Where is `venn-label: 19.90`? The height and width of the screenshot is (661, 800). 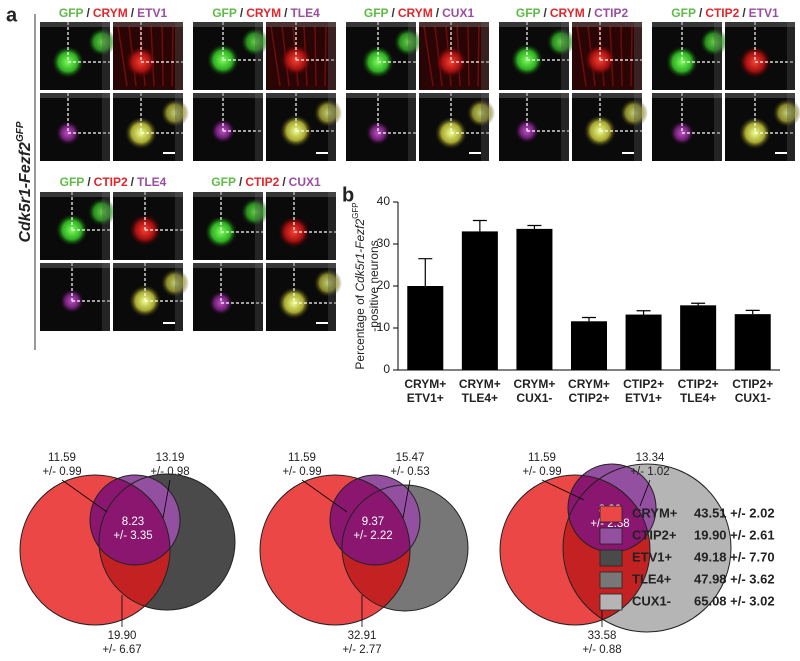 venn-label: 19.90 is located at coordinates (122, 636).